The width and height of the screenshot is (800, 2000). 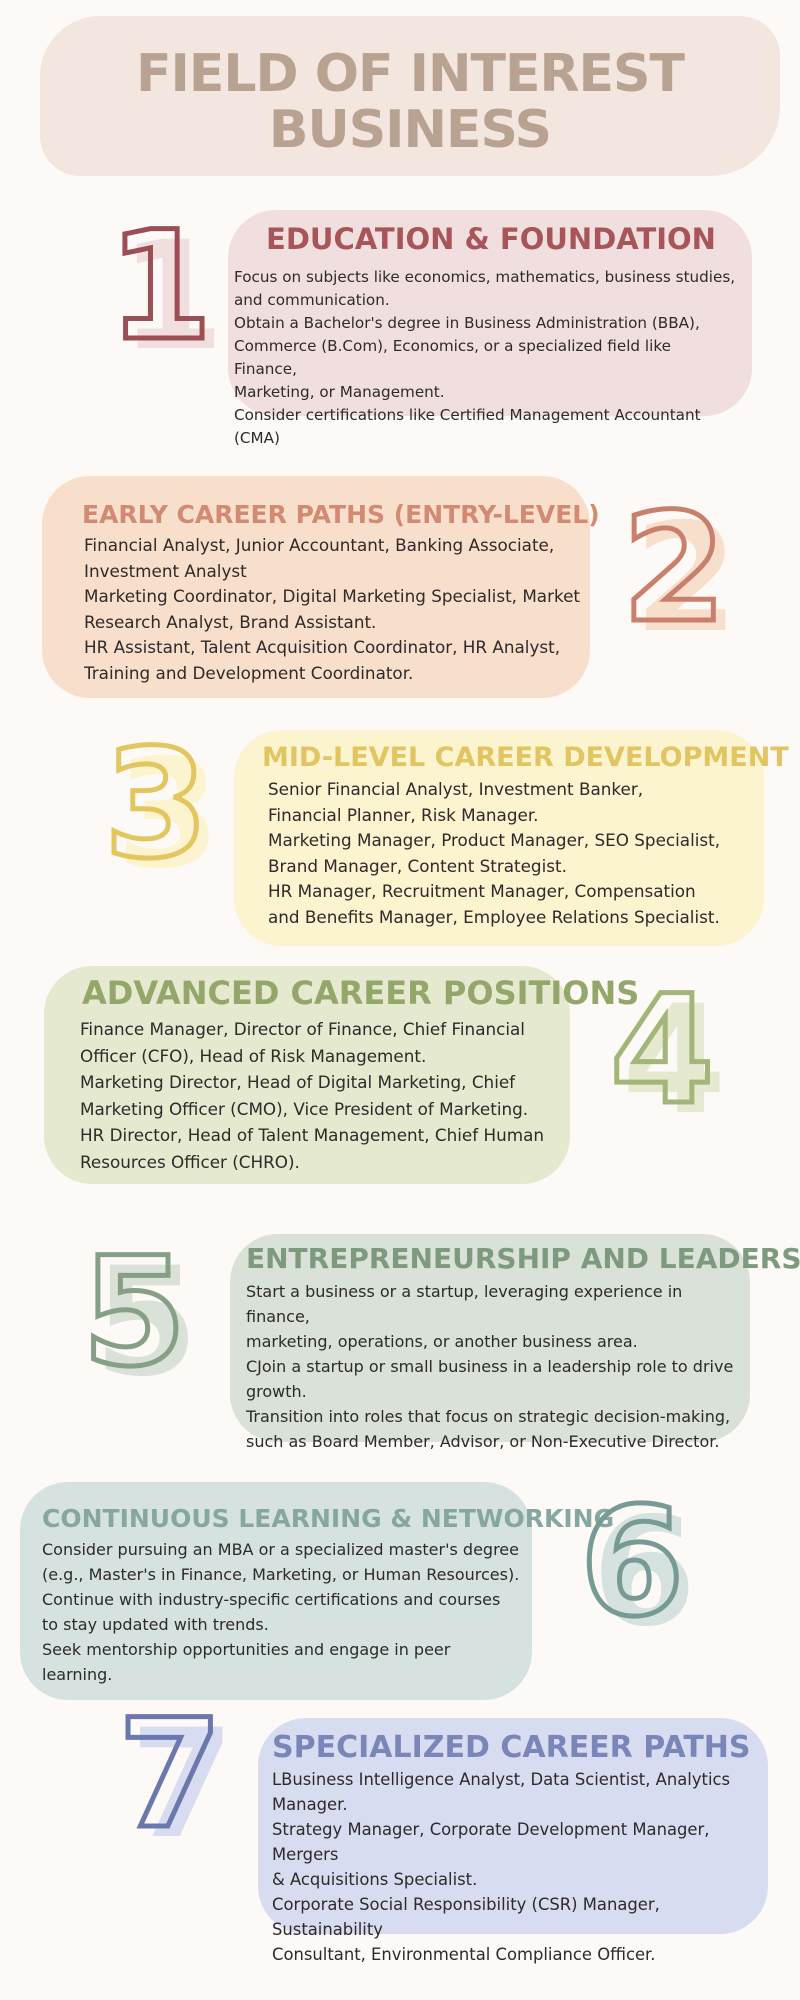 I want to click on section-title: CONTINUOUS LEARNING & NETWORKING, so click(x=328, y=1518).